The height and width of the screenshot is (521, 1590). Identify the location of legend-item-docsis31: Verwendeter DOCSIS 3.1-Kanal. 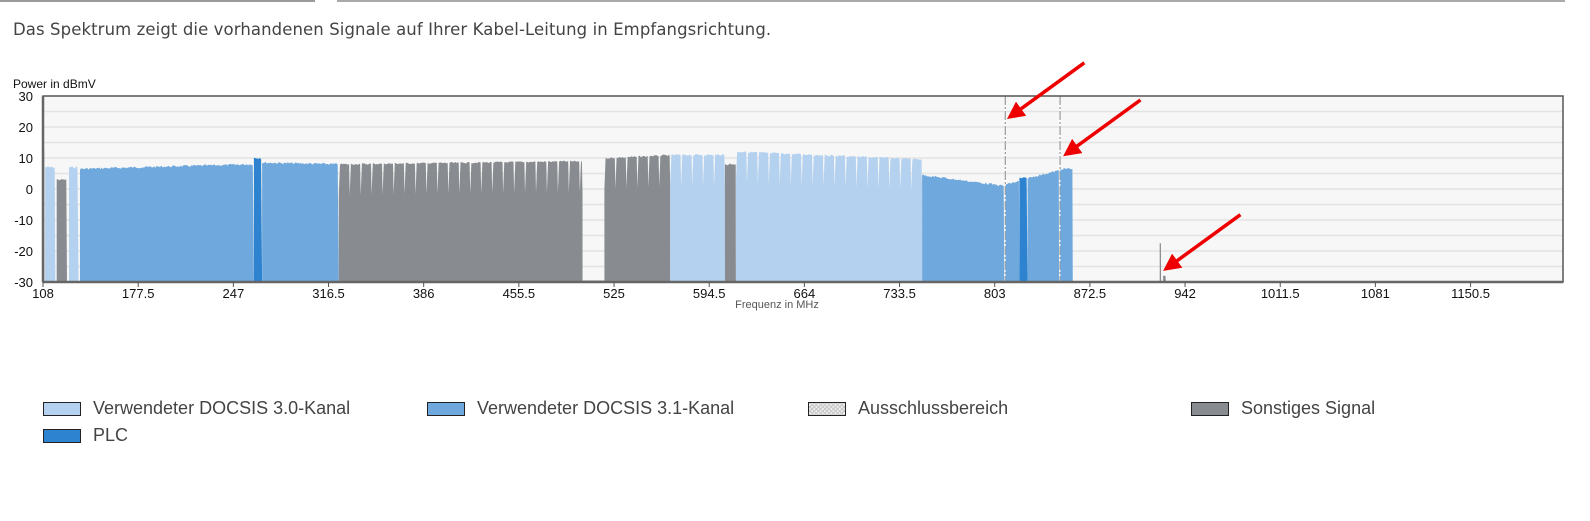
(580, 408).